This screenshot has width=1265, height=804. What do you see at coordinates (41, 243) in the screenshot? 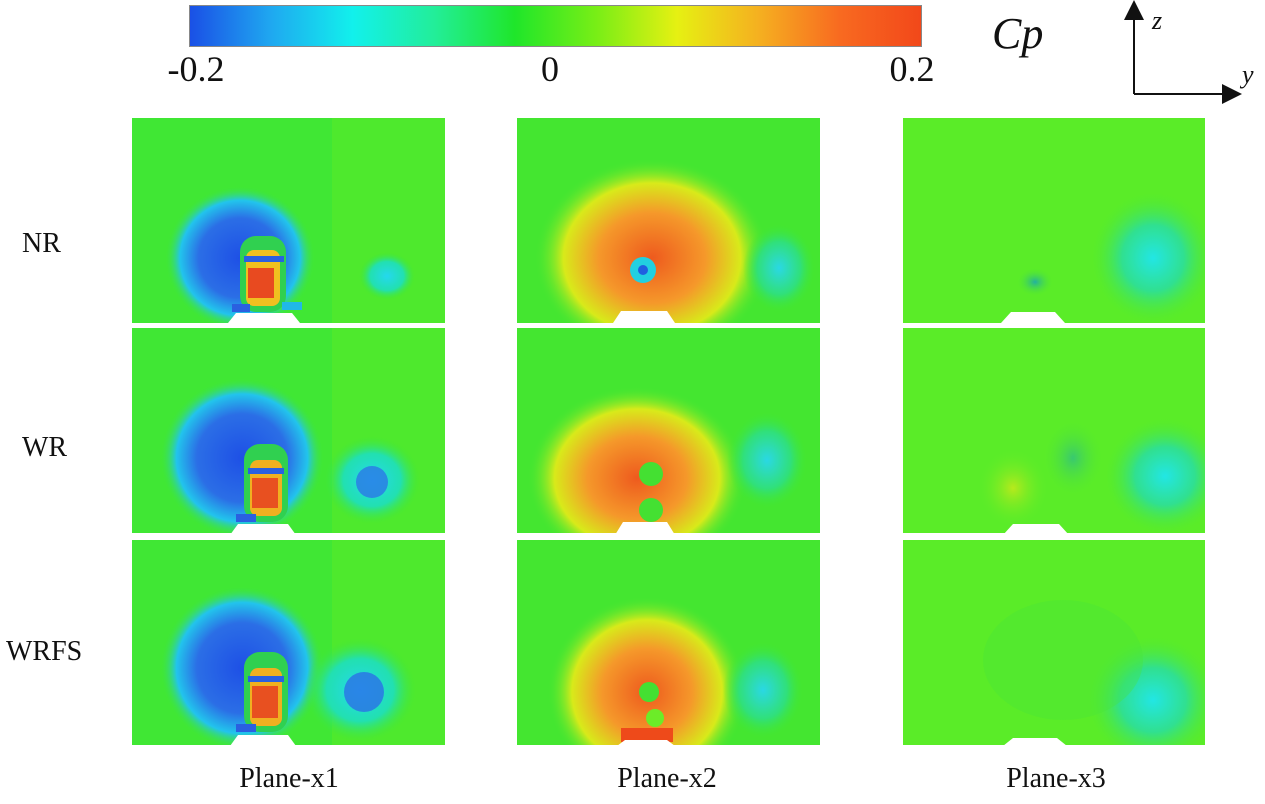
I see `row-label-nr: NR` at bounding box center [41, 243].